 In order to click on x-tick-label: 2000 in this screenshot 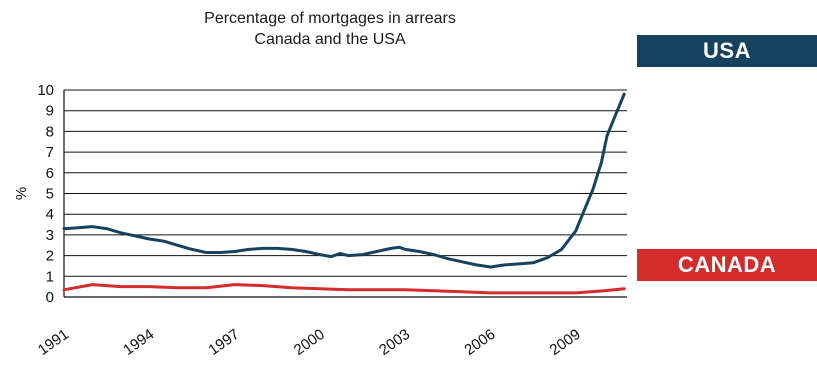, I will do `click(309, 342)`.